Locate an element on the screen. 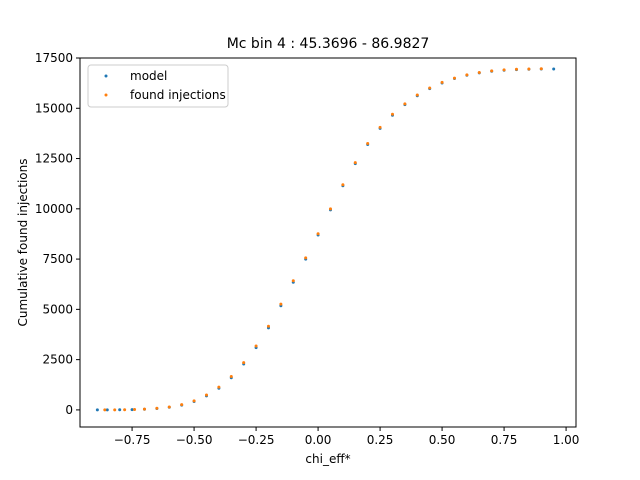 This screenshot has height=480, width=640. legend-marker-found-injections is located at coordinates (106, 95).